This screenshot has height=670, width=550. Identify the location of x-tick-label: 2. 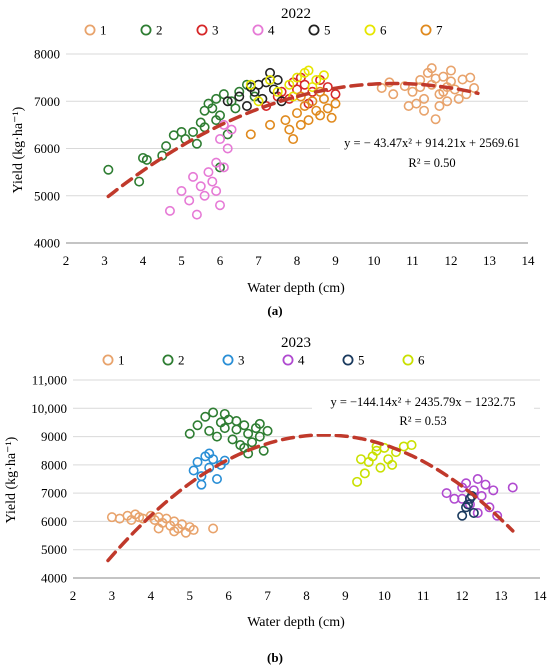
(73, 595).